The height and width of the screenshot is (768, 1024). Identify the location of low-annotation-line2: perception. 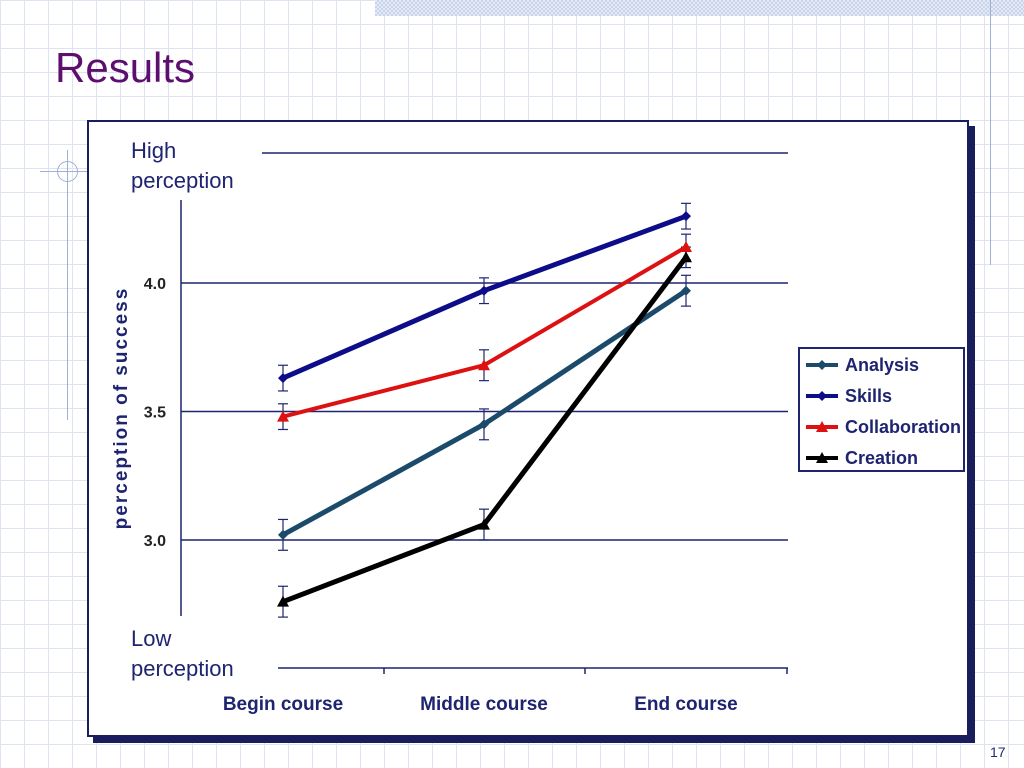
(182, 668).